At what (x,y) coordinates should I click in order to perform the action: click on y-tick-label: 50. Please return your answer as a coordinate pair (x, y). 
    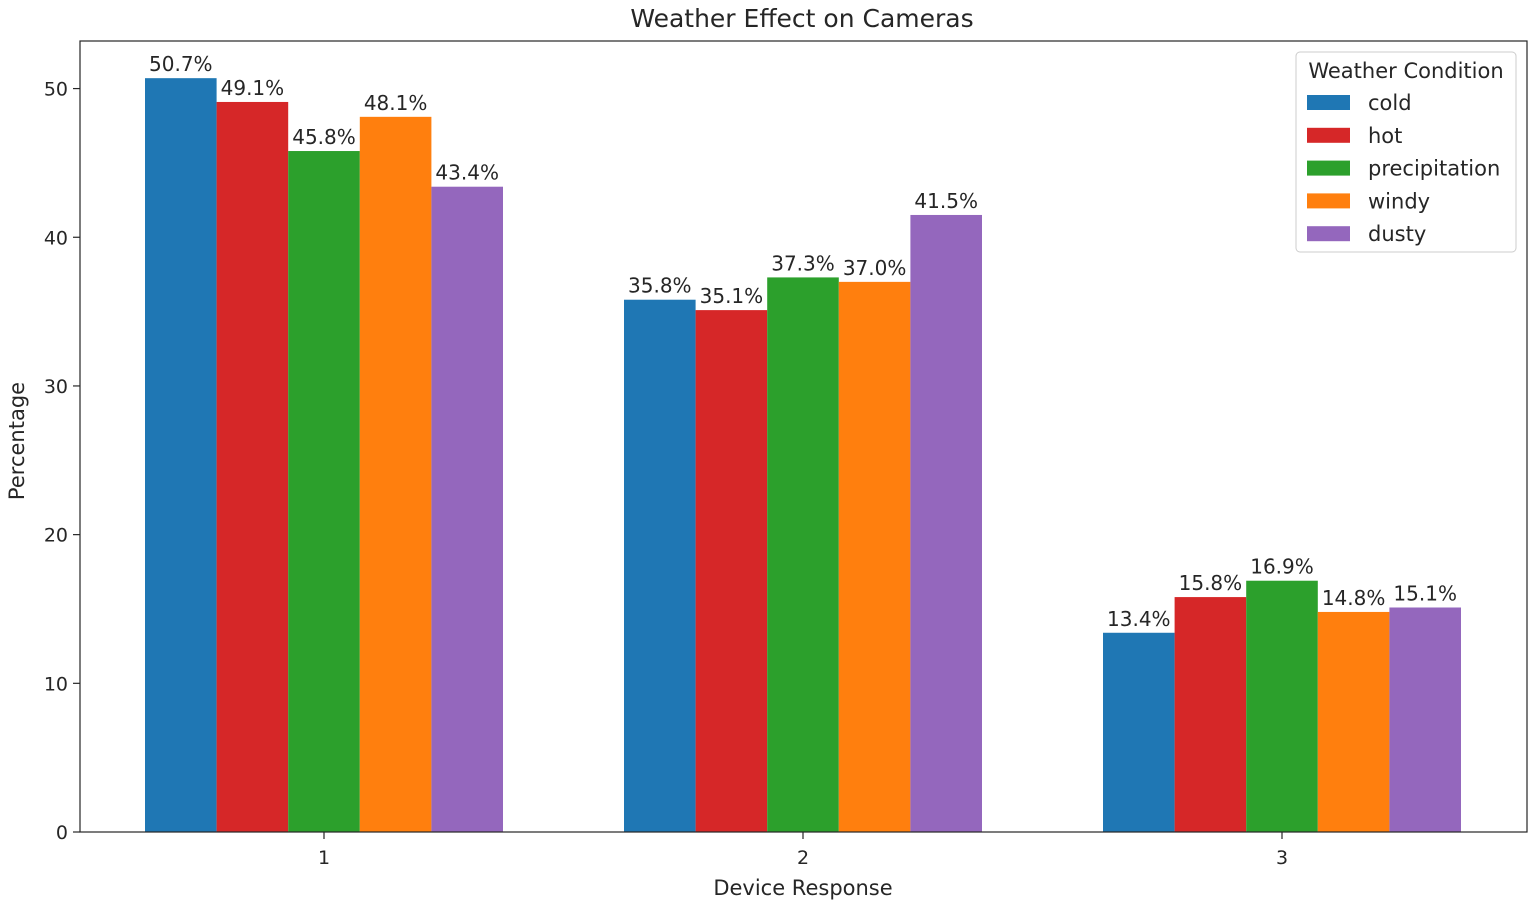
    Looking at the image, I should click on (56, 90).